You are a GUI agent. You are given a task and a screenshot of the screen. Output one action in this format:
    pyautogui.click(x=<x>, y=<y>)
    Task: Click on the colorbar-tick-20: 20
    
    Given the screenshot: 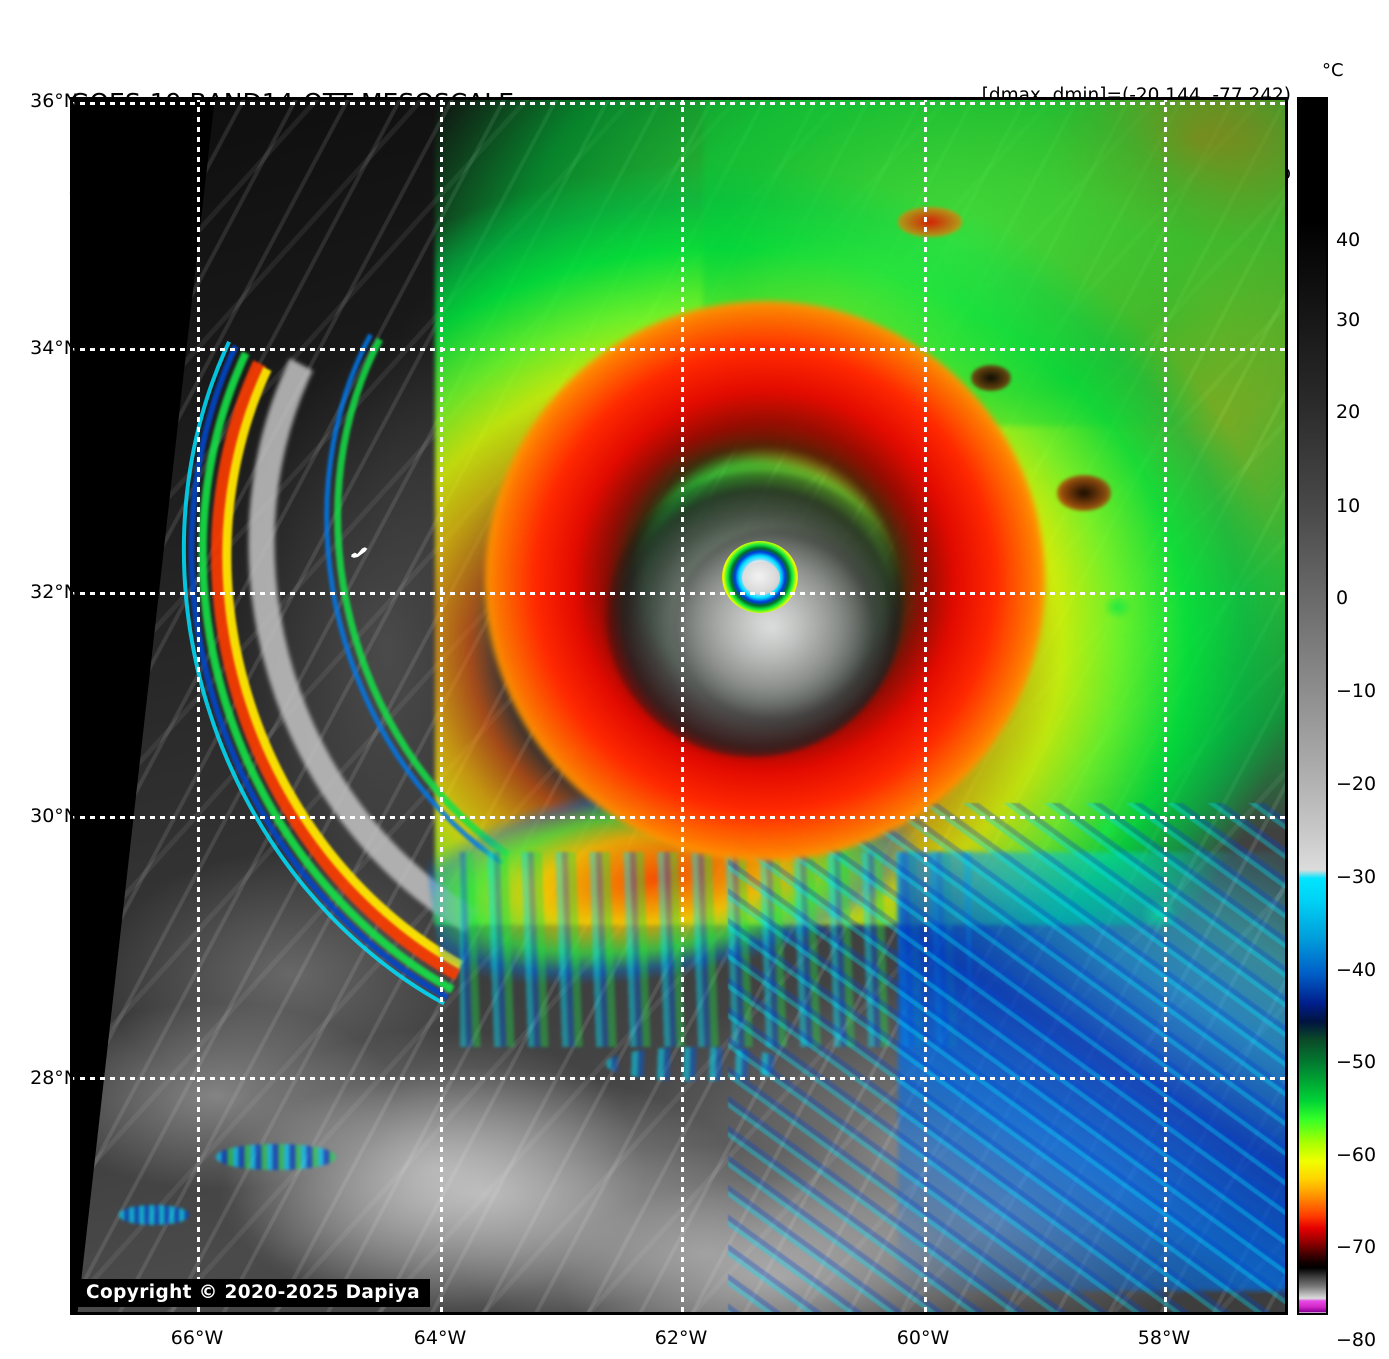 What is the action you would take?
    pyautogui.click(x=1348, y=412)
    